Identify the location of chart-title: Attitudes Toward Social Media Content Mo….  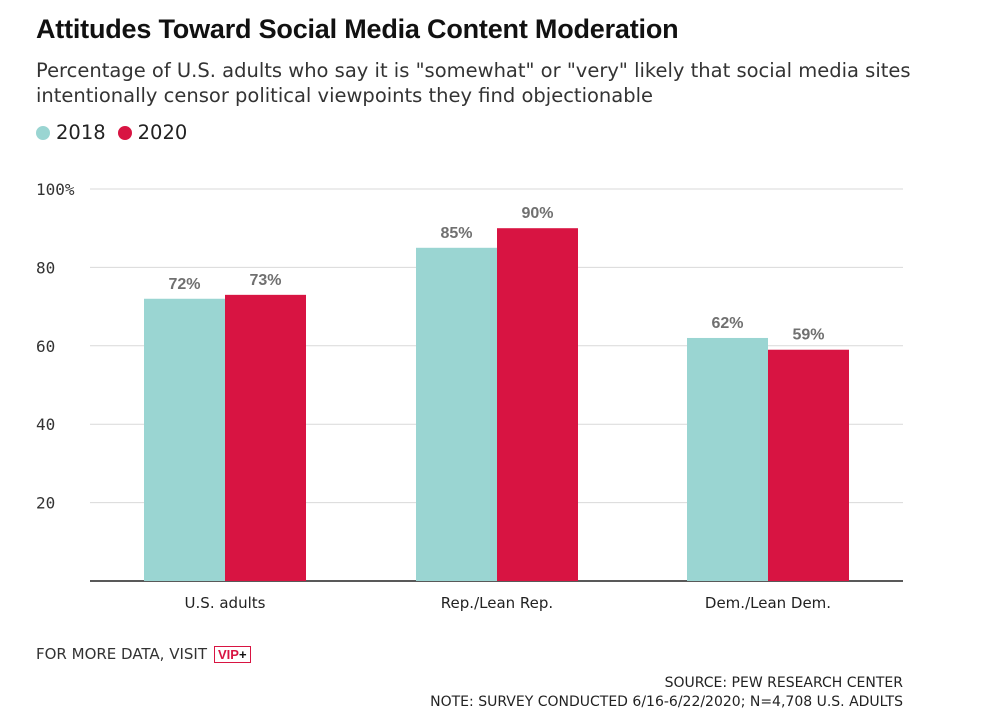
(357, 29).